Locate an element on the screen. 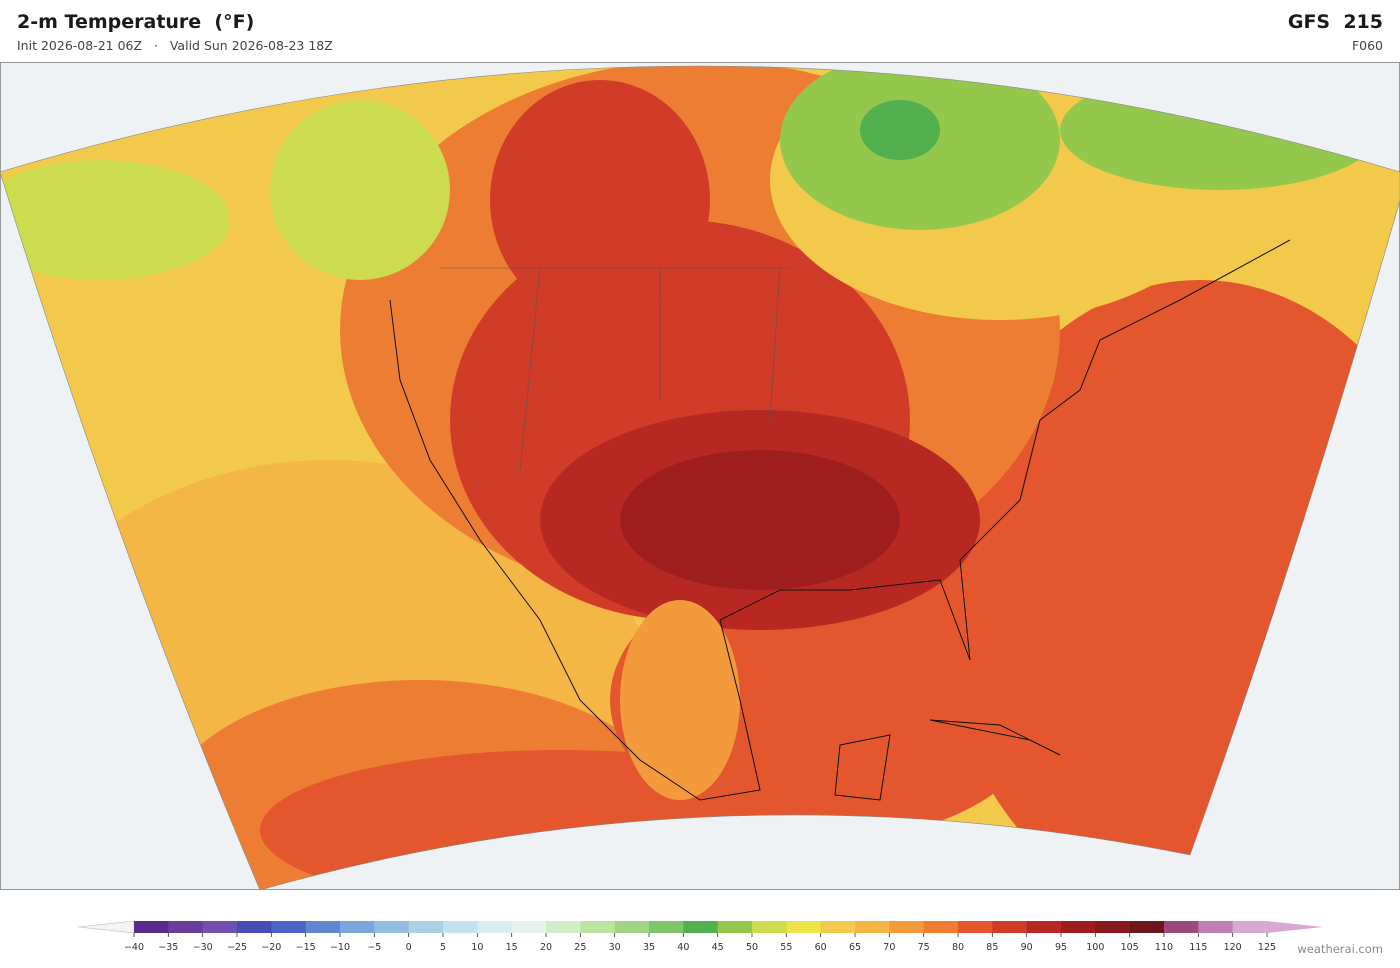 This screenshot has height=968, width=1400. colorbar-tick-label: 110 is located at coordinates (1164, 947).